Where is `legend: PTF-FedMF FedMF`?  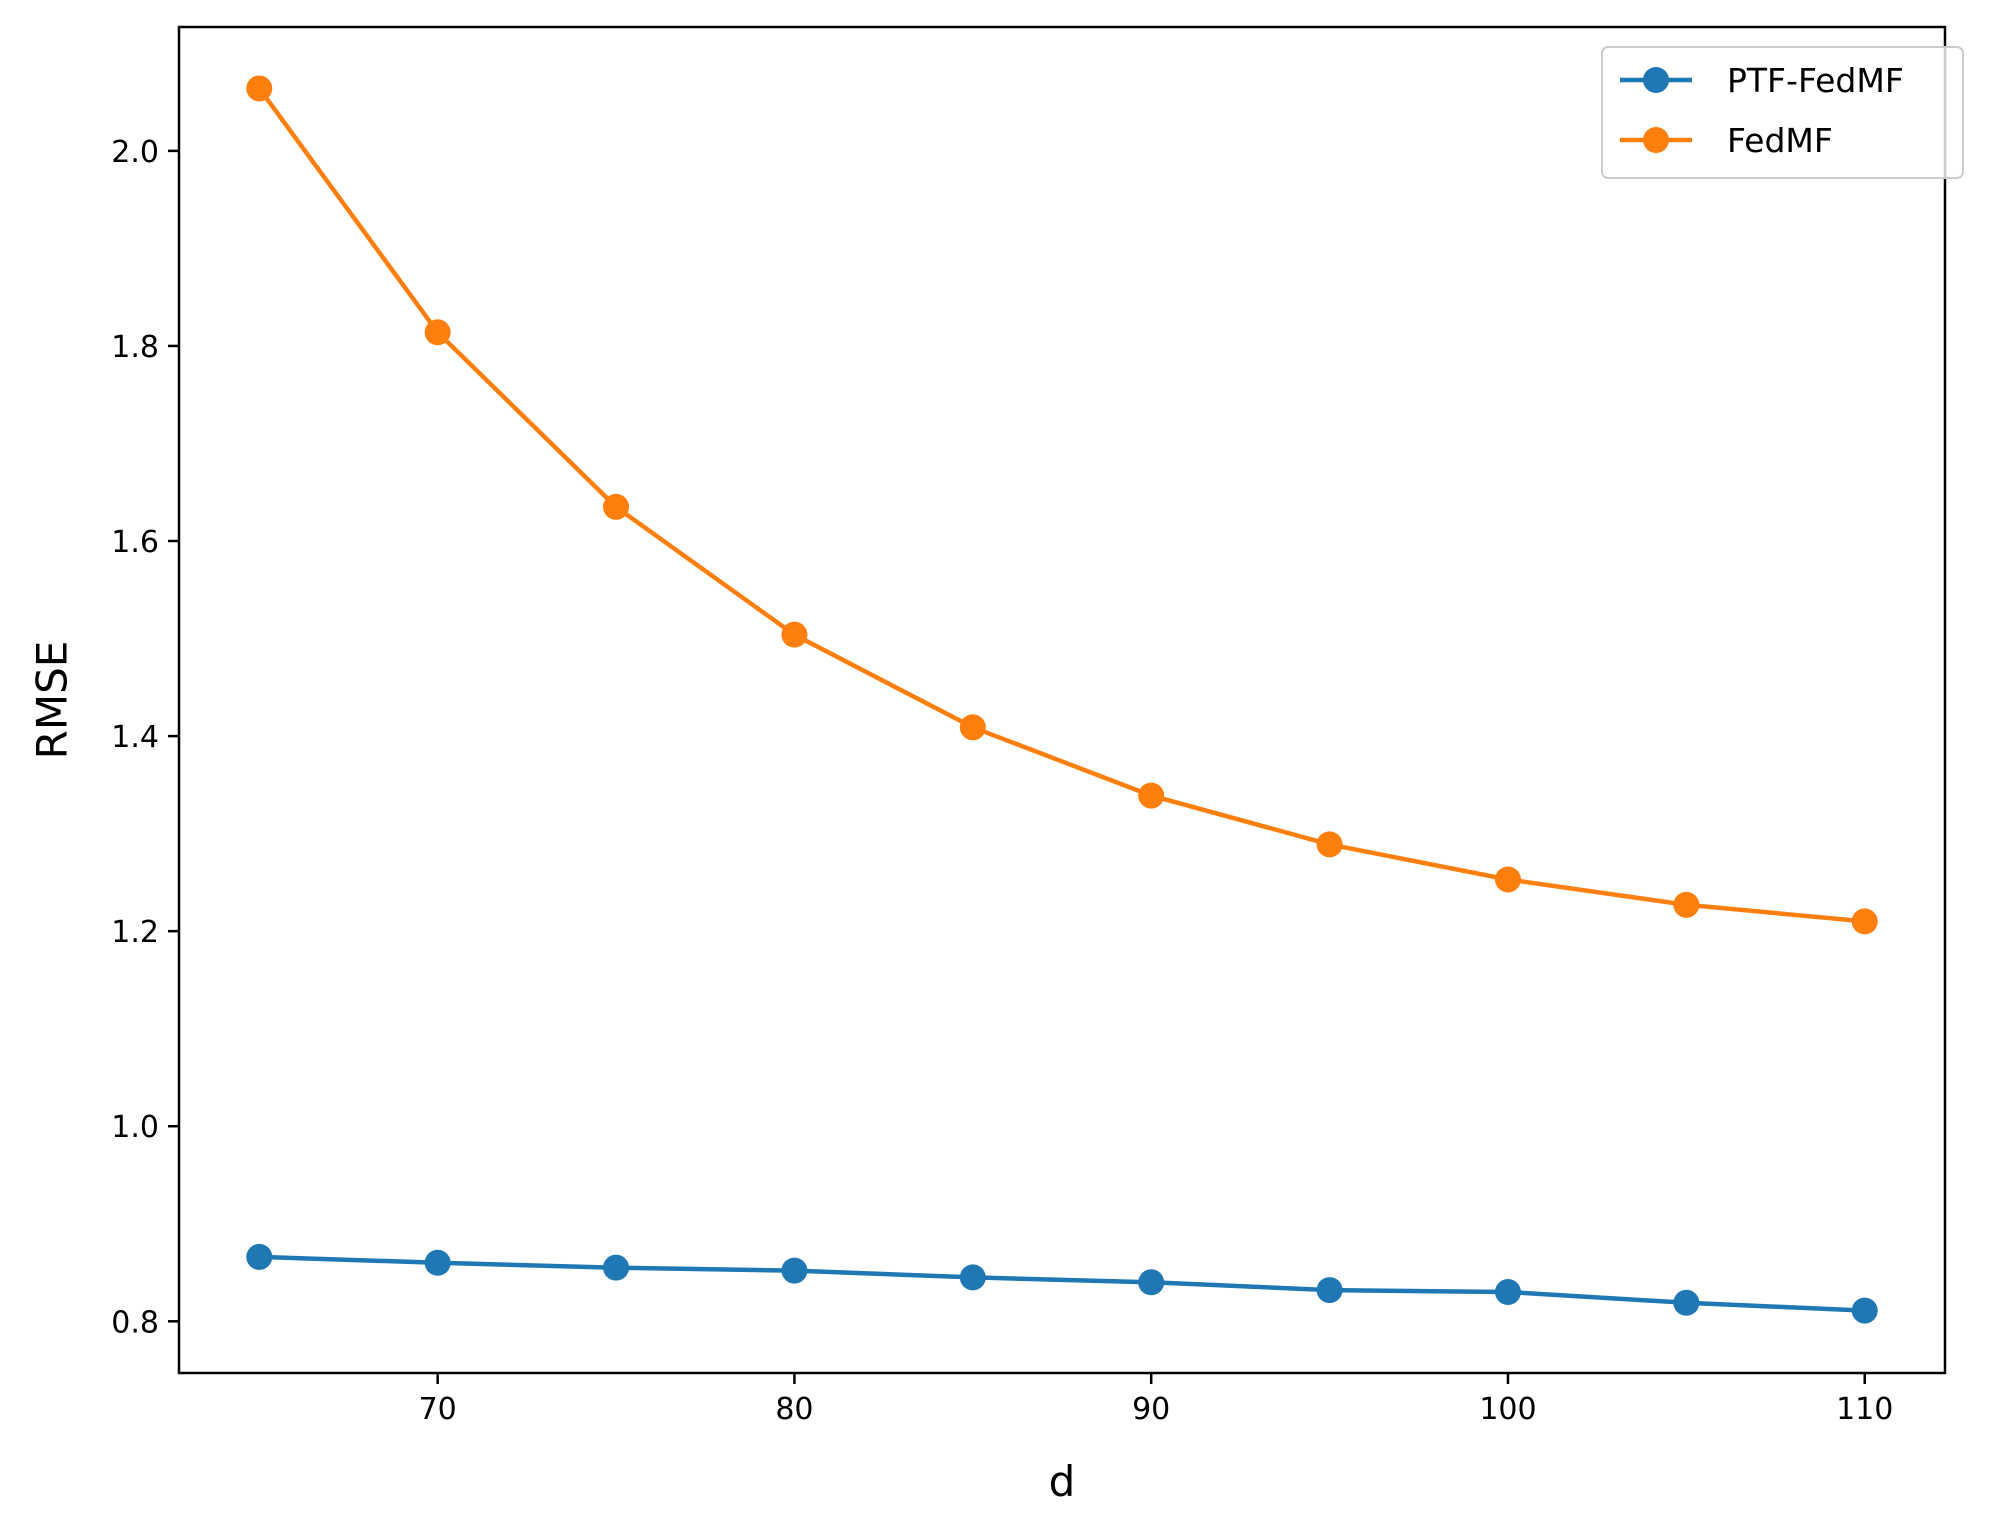 legend: PTF-FedMF FedMF is located at coordinates (1782, 112).